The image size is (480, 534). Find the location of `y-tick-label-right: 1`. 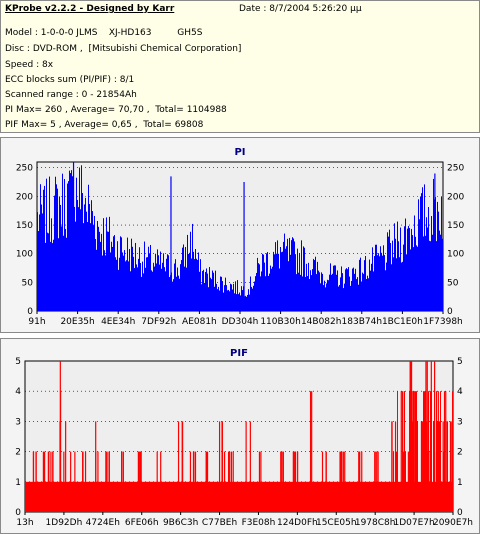

y-tick-label-right: 1 is located at coordinates (460, 483).